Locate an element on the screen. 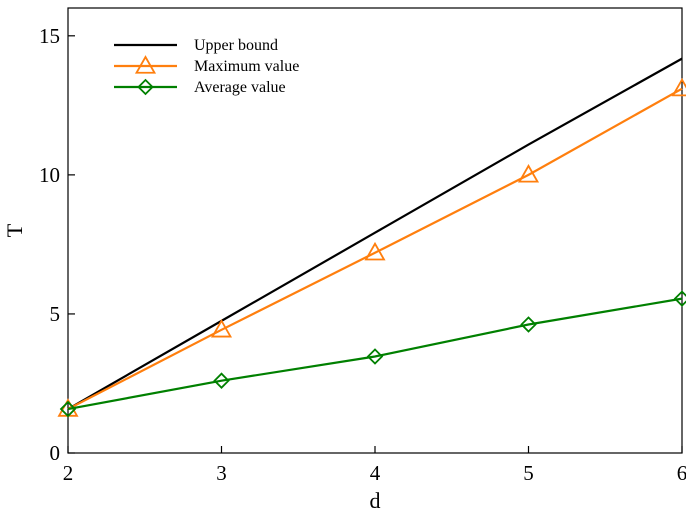 The height and width of the screenshot is (515, 686). x-axis-label: d is located at coordinates (375, 500).